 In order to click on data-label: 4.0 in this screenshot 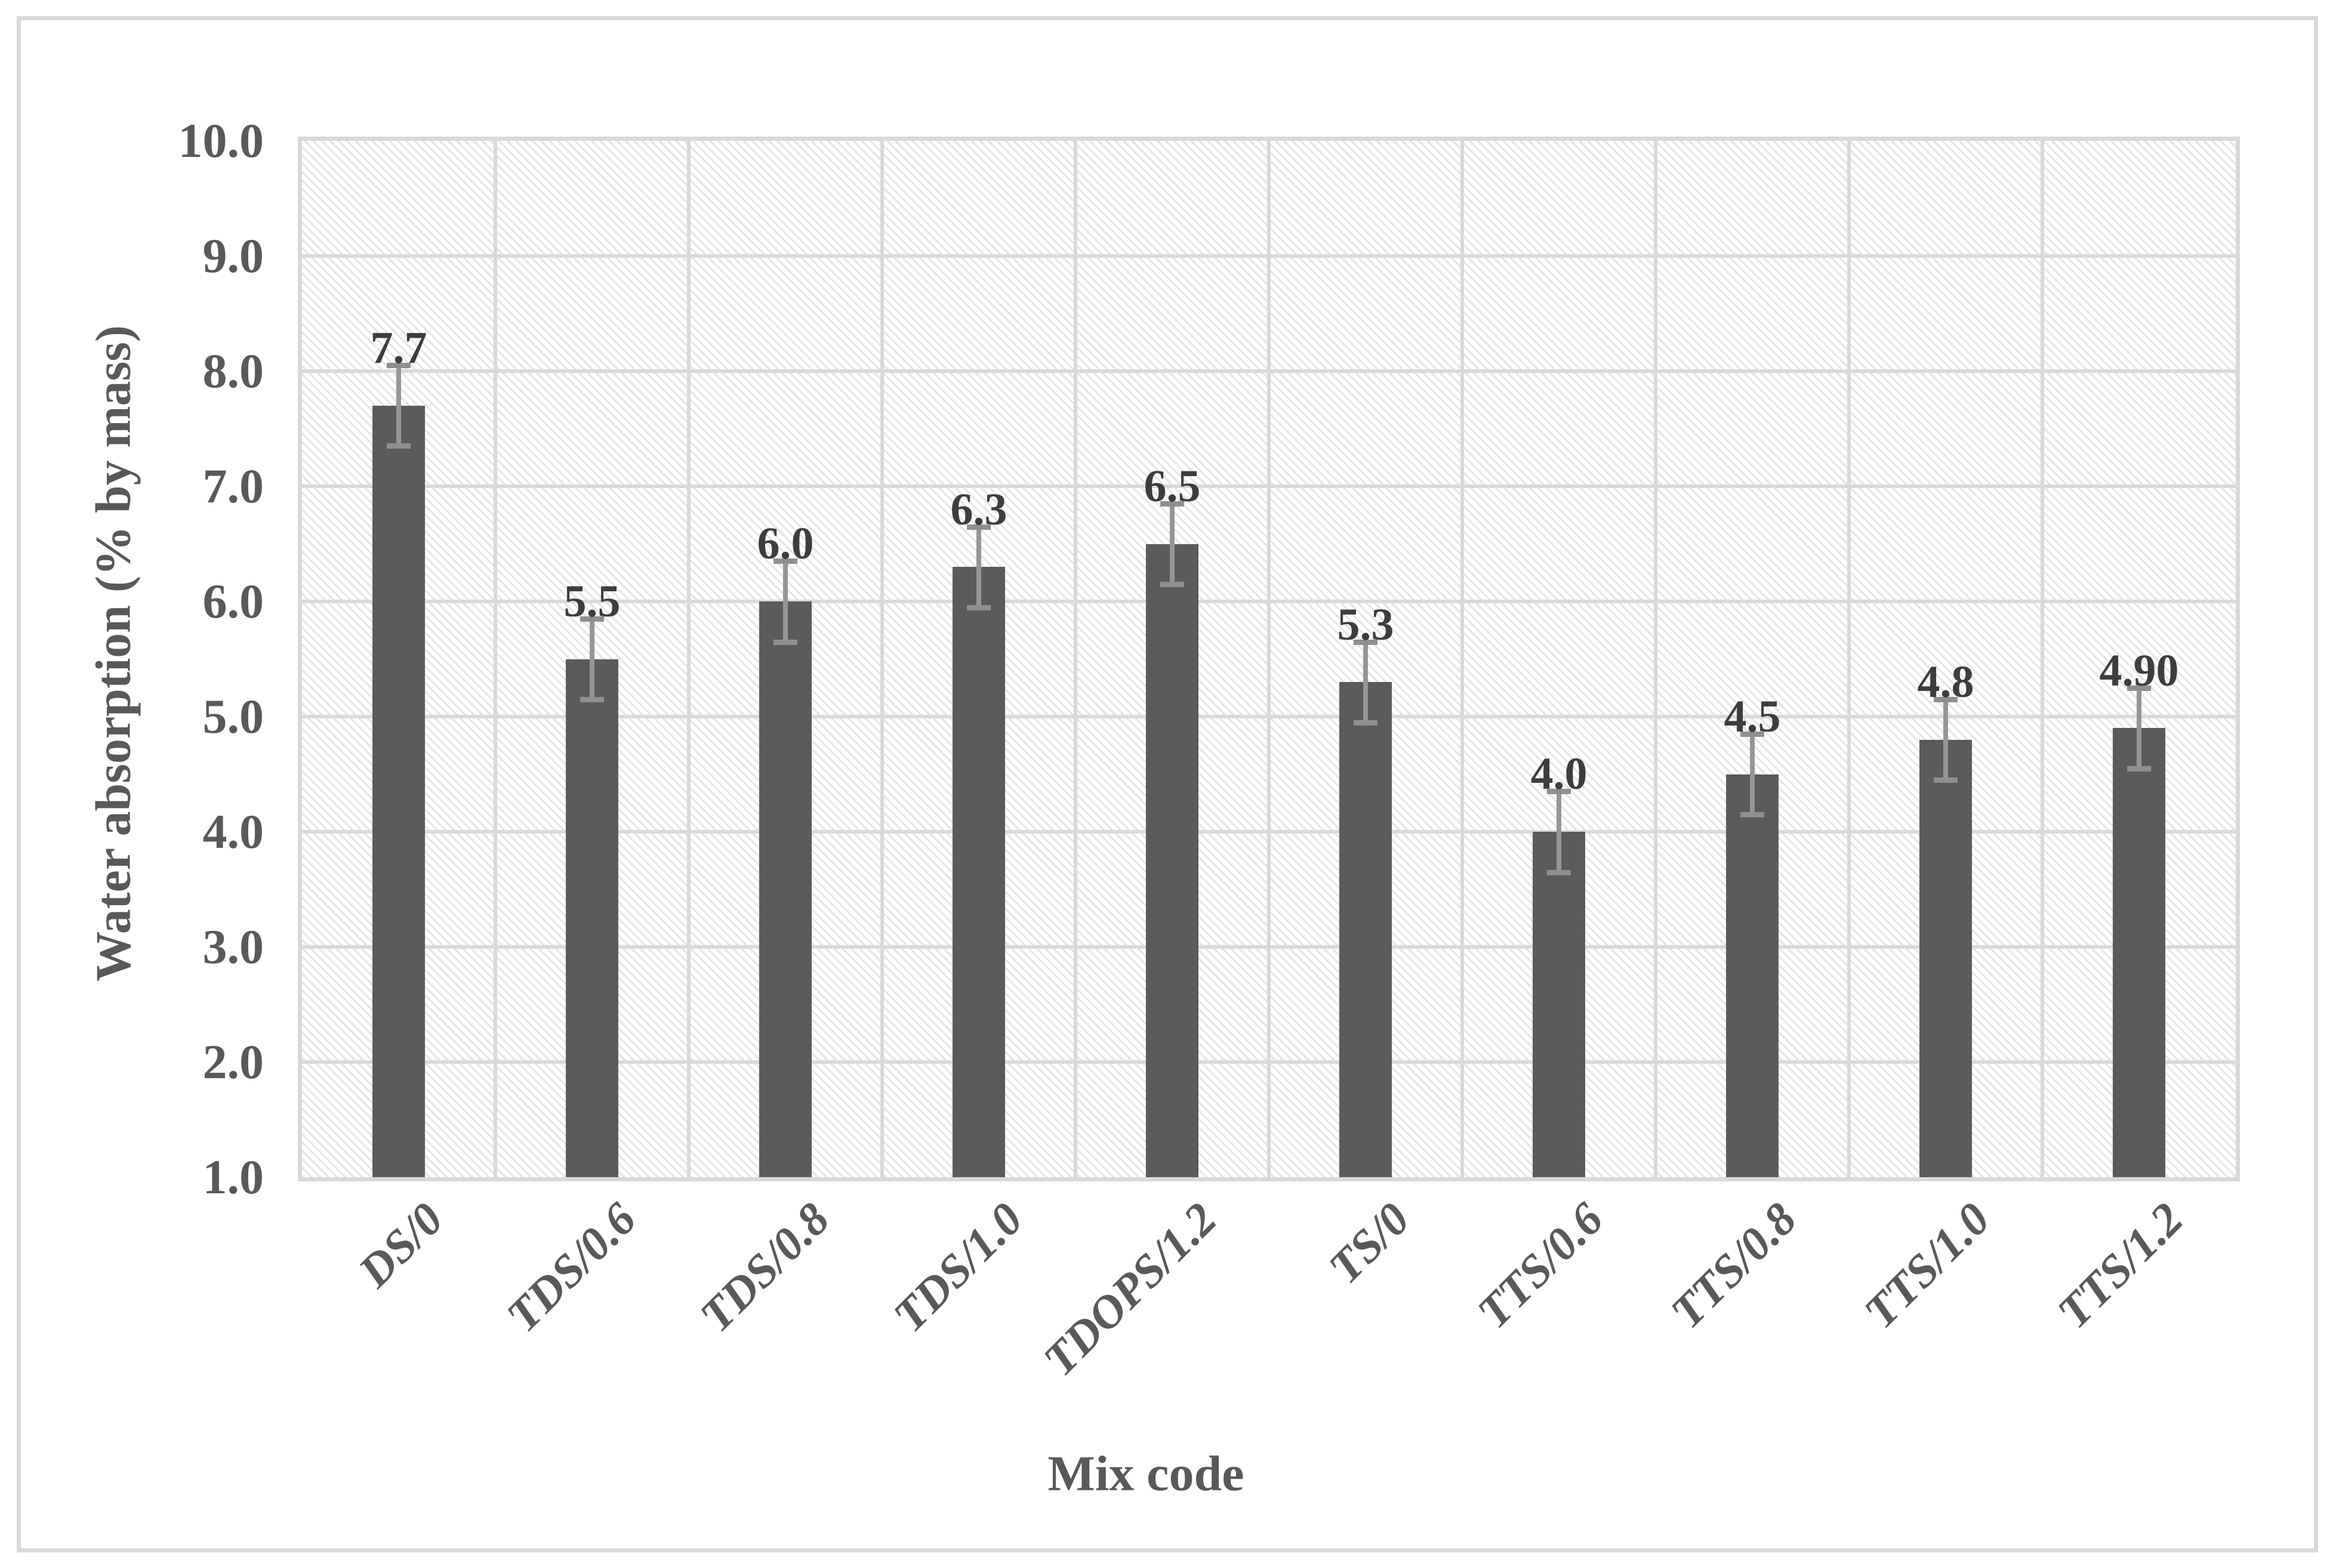, I will do `click(1559, 774)`.